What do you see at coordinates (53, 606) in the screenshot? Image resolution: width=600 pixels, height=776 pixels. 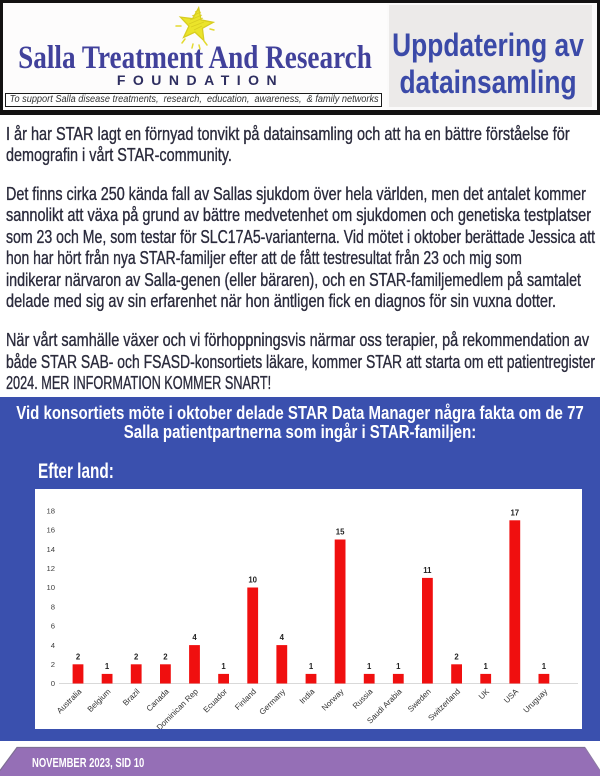 I see `svg-text: 8` at bounding box center [53, 606].